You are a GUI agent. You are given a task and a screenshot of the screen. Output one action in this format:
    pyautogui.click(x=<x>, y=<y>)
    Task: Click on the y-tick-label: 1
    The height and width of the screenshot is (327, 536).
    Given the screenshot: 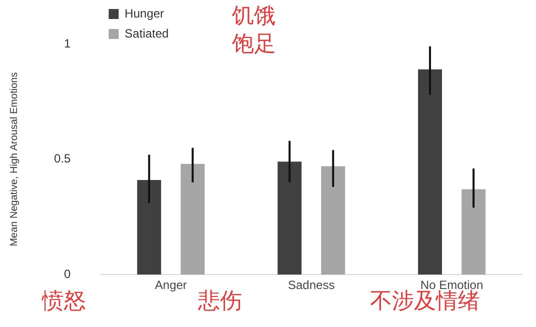 What is the action you would take?
    pyautogui.click(x=67, y=43)
    